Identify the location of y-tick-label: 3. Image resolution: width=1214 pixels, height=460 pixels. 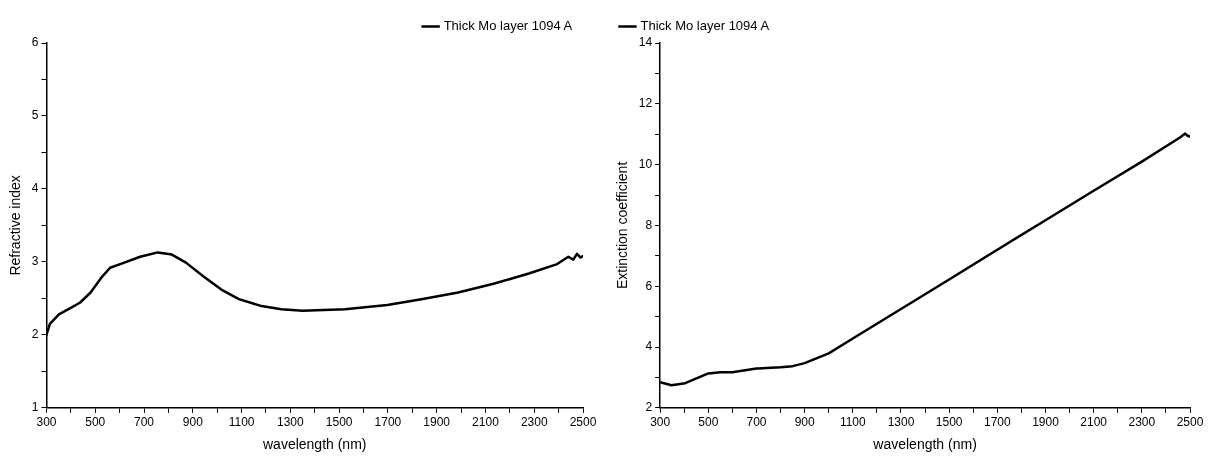
(35, 261).